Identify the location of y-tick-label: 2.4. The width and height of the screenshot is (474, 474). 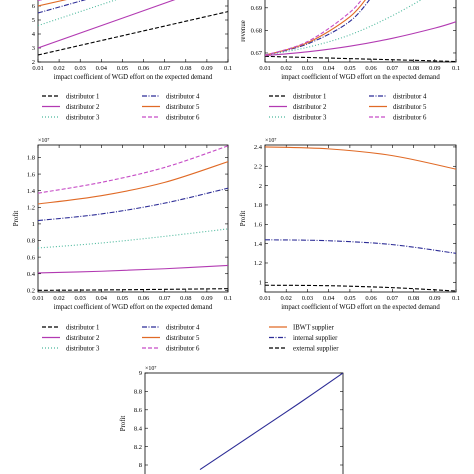
(258, 147).